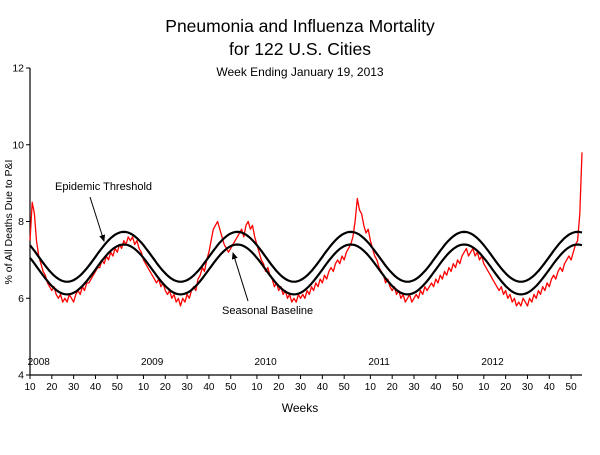 The height and width of the screenshot is (455, 600). Describe the element at coordinates (300, 72) in the screenshot. I see `chart-title-line3: Week Ending January 19, 2013` at that location.